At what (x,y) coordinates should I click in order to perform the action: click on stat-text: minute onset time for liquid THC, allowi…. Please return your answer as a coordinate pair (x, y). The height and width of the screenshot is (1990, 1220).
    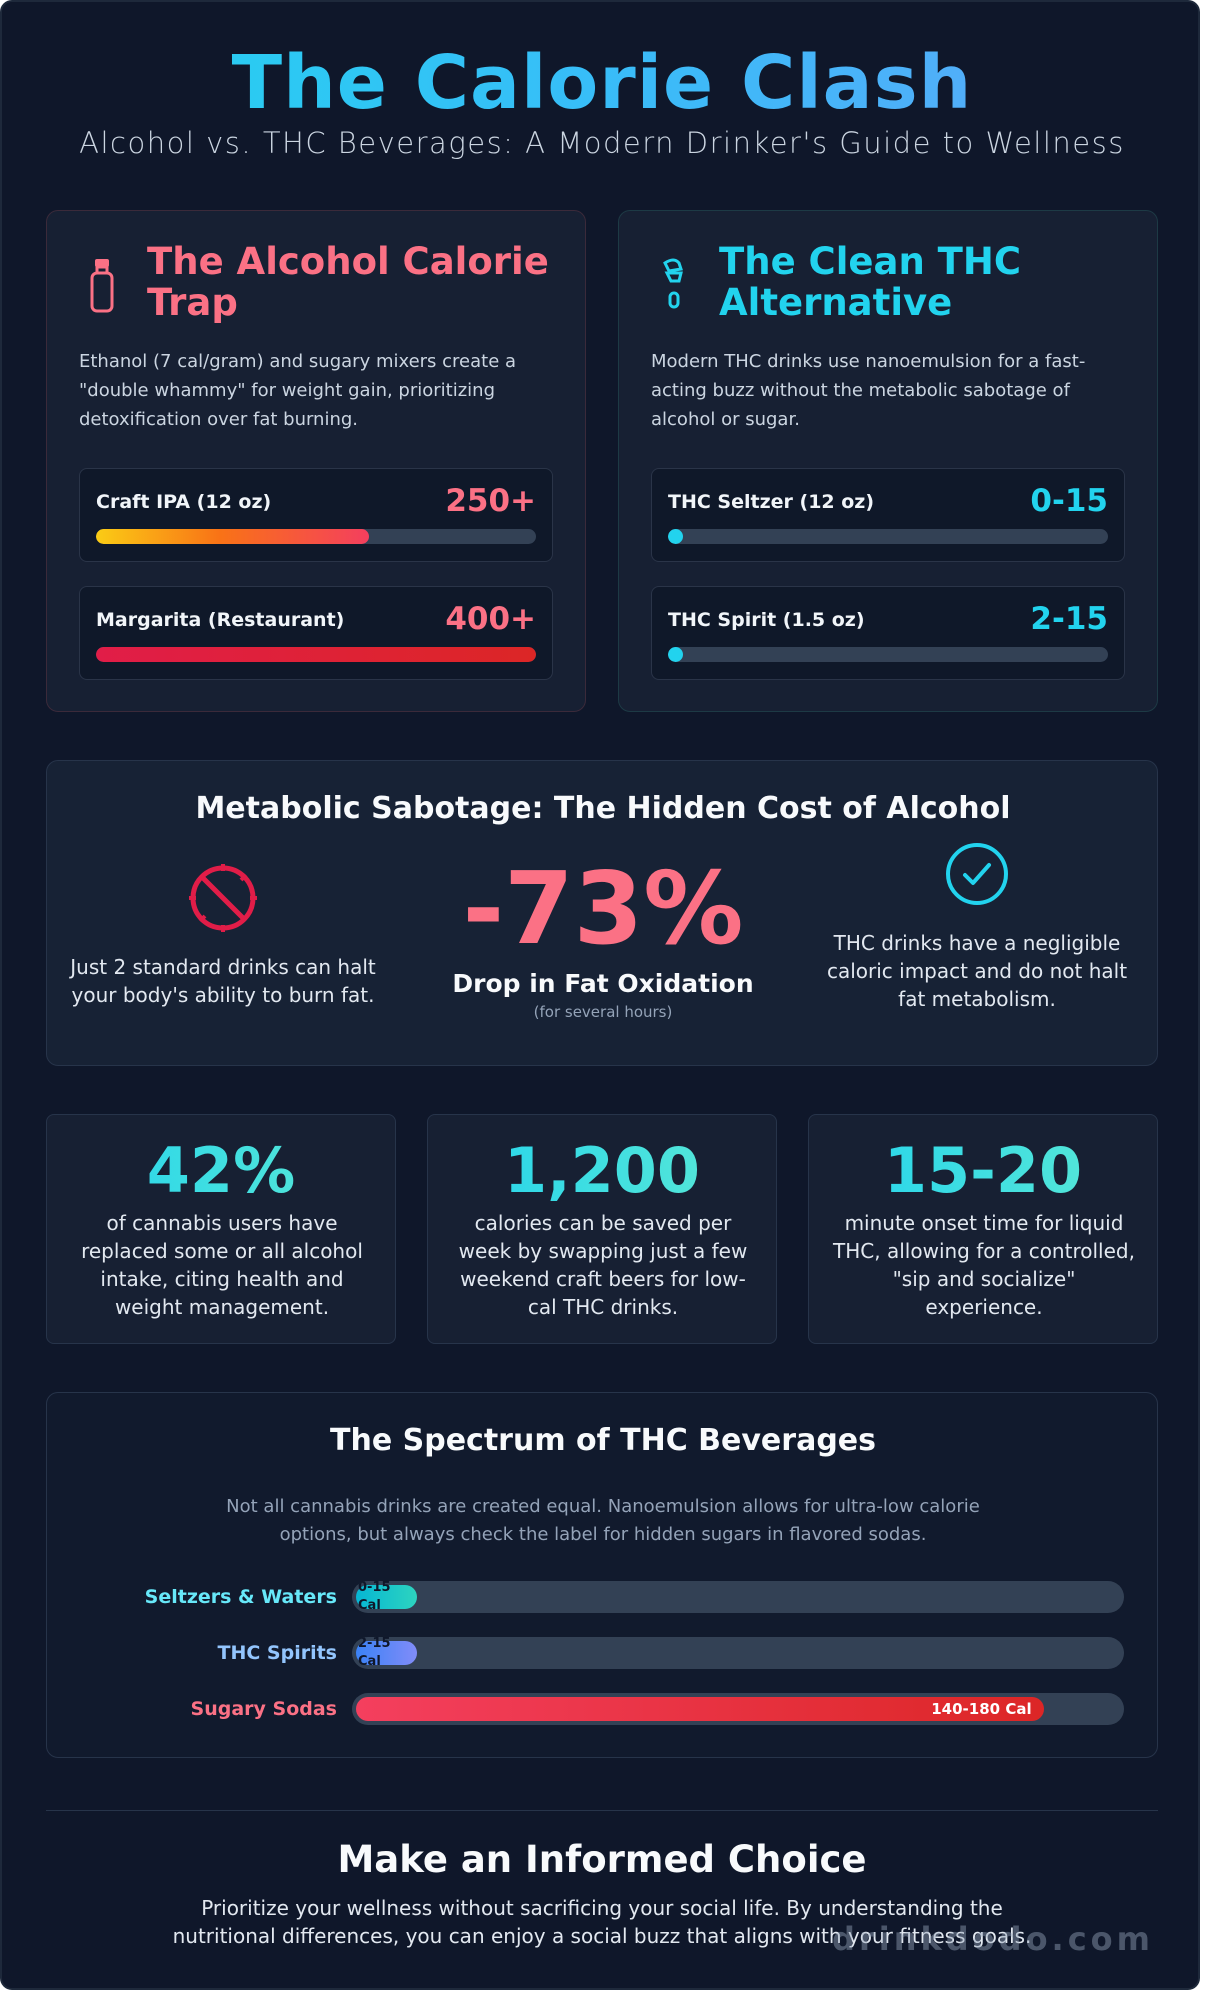
    Looking at the image, I should click on (984, 1265).